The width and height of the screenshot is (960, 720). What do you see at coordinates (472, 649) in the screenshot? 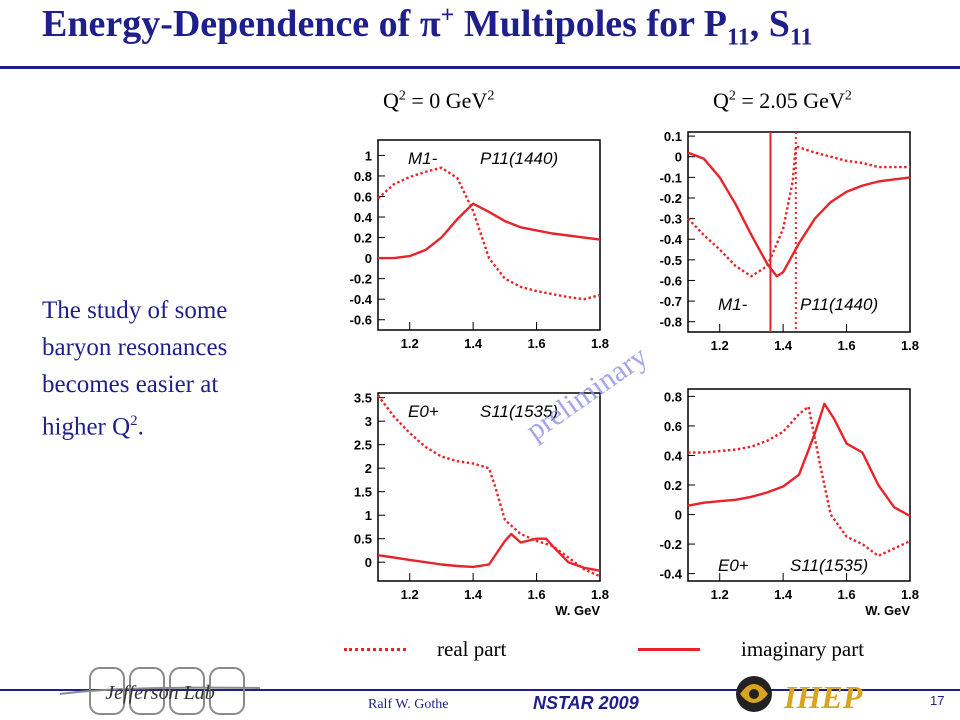
I see `legend-real-label: real part` at bounding box center [472, 649].